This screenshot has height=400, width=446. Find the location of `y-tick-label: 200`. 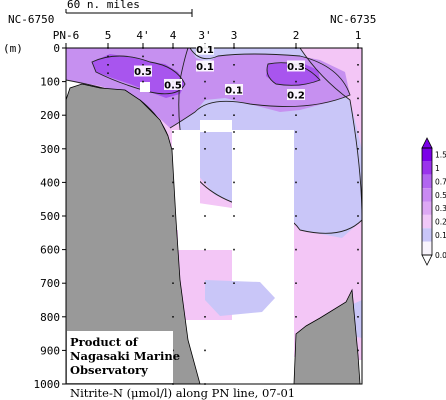

y-tick-label: 200 is located at coordinates (50, 115).